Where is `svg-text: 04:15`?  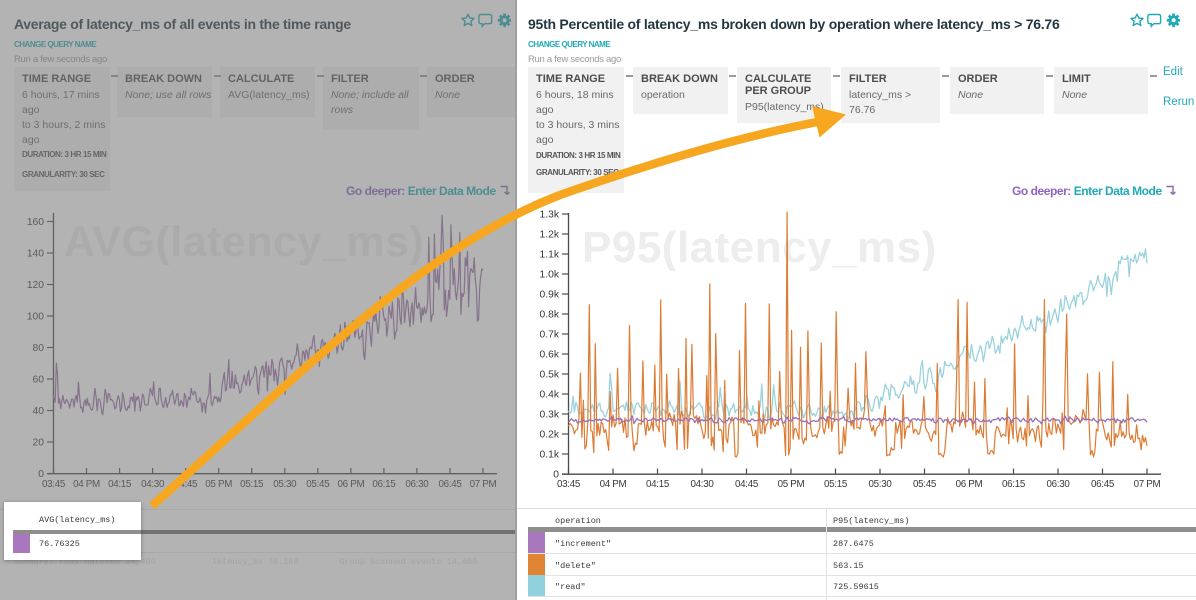
svg-text: 04:15 is located at coordinates (658, 484).